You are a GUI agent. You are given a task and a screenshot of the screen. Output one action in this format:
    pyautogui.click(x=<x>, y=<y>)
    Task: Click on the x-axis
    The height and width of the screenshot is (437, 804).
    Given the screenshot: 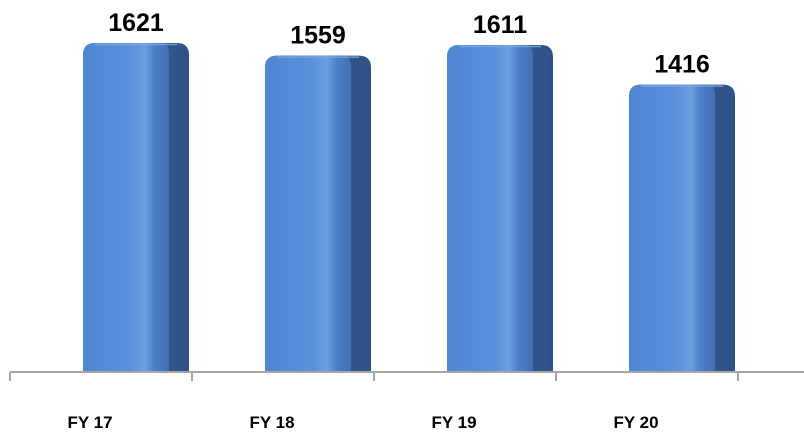 What is the action you would take?
    pyautogui.click(x=406, y=376)
    